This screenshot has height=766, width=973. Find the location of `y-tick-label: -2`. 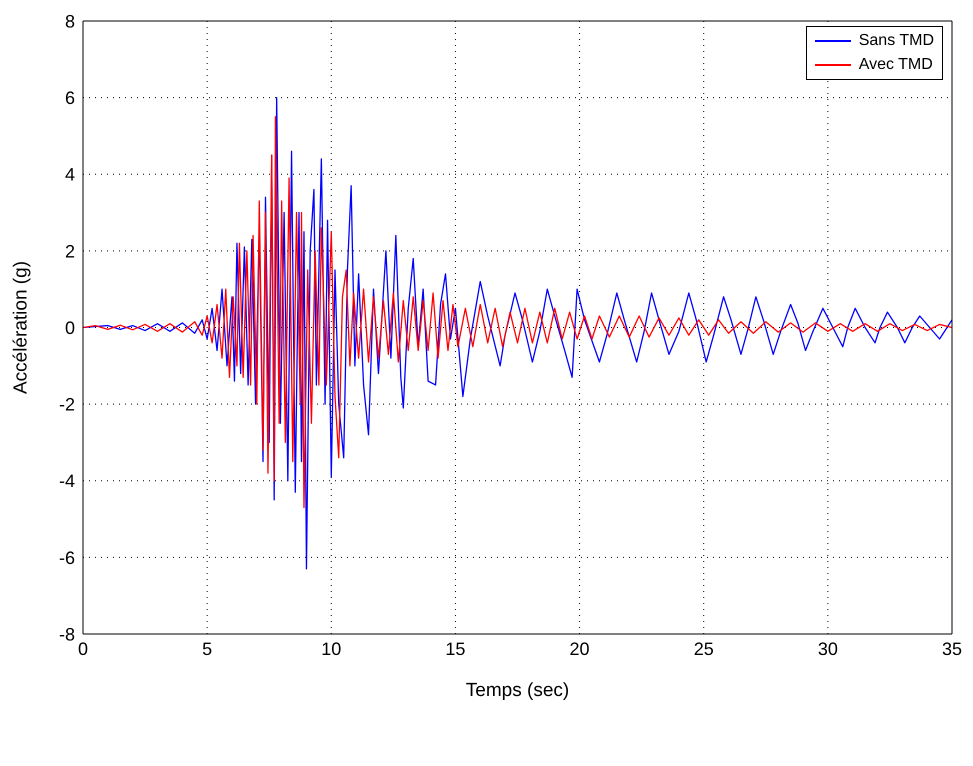

y-tick-label: -2 is located at coordinates (66, 404).